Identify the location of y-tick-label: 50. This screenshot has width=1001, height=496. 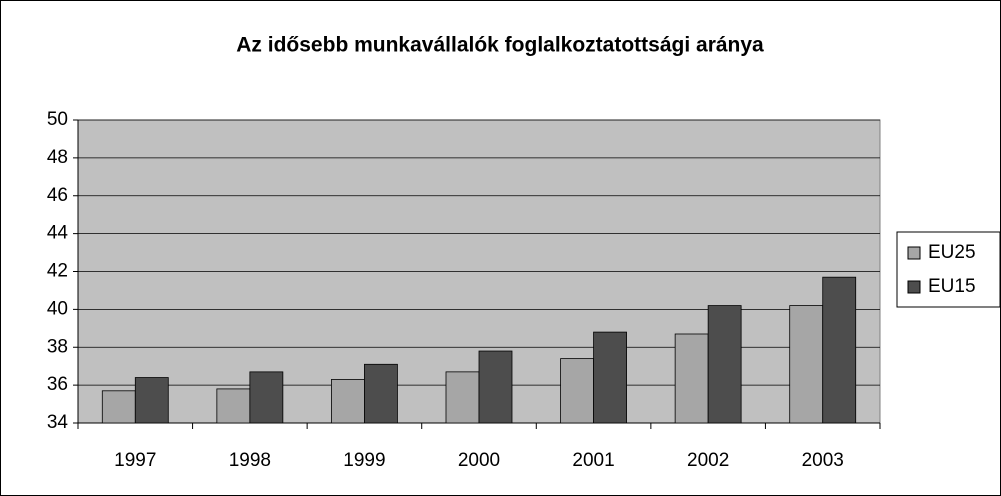
(57, 119).